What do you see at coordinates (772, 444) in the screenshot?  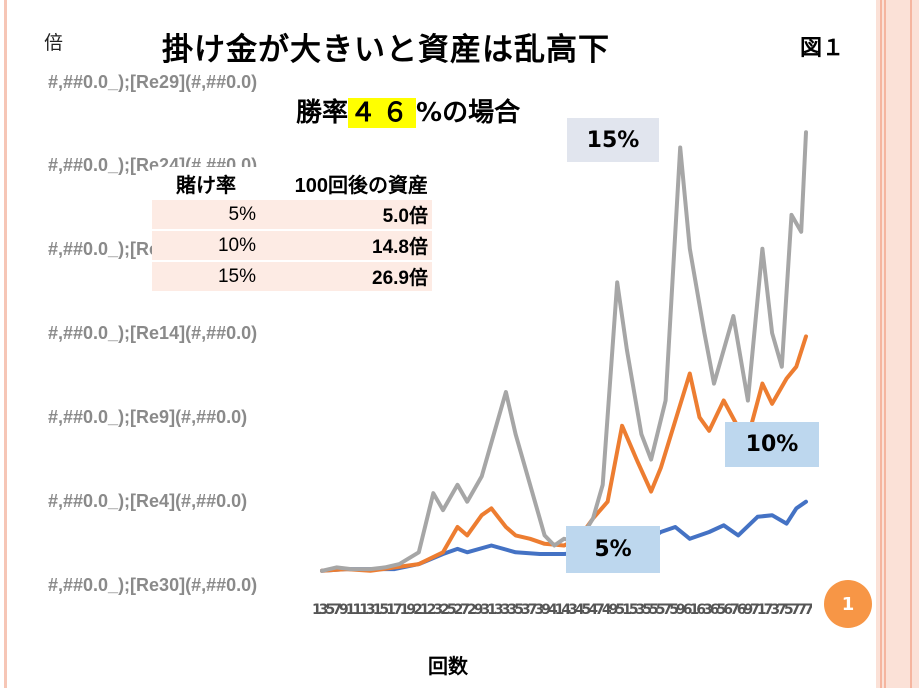 I see `series-label-10: 10%` at bounding box center [772, 444].